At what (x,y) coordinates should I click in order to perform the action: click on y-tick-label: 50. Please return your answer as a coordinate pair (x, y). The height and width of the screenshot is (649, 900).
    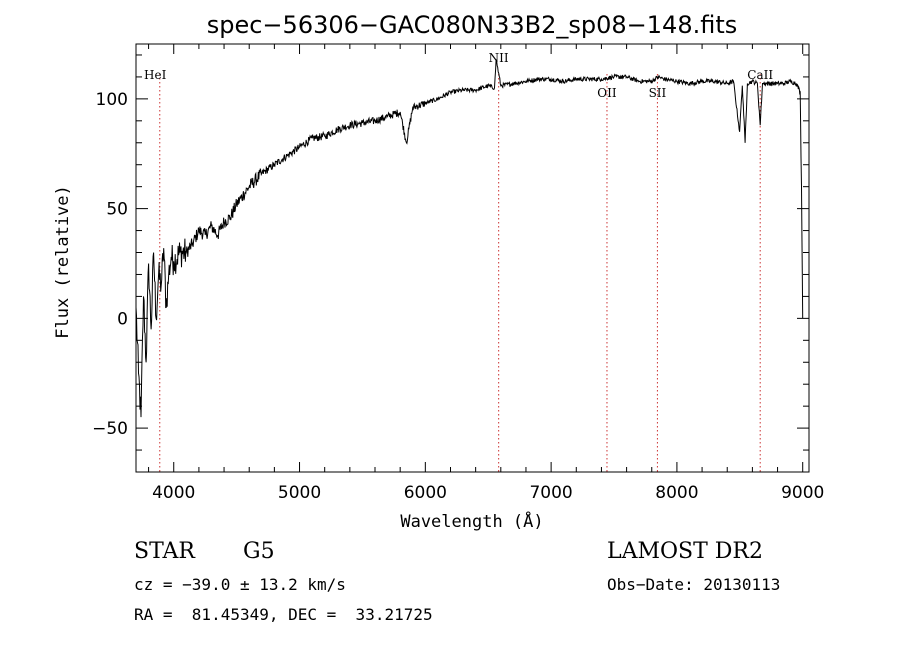
    Looking at the image, I should click on (117, 210).